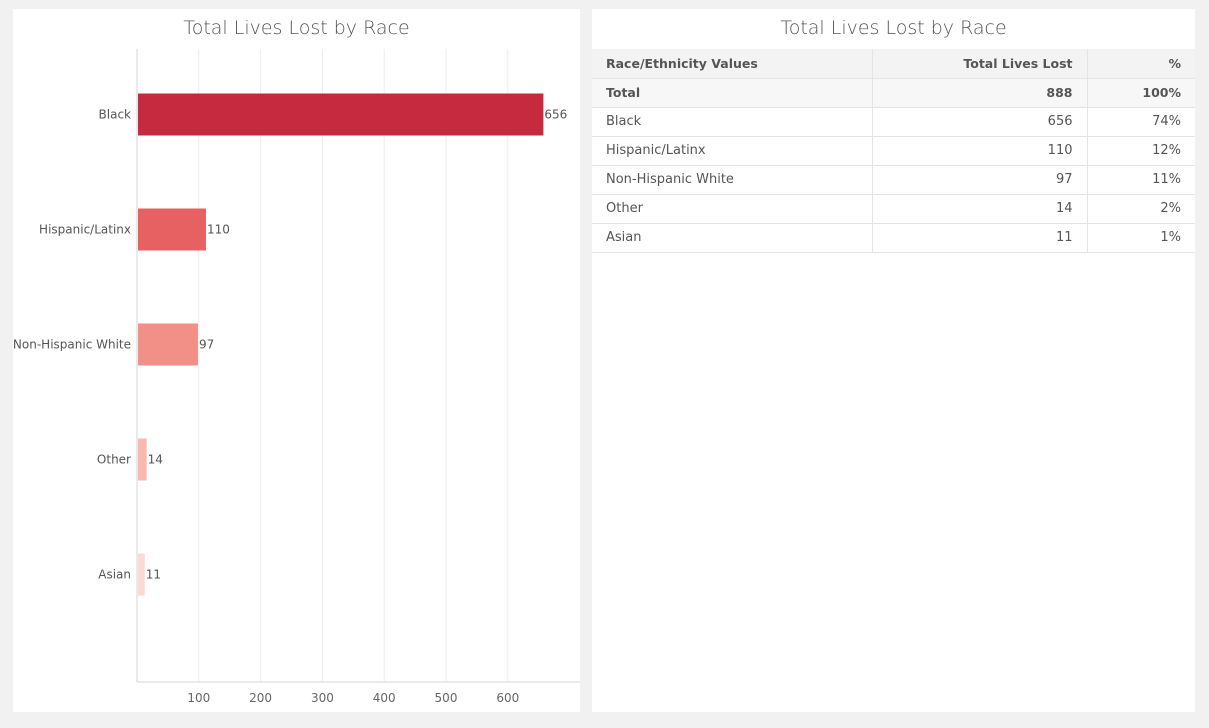  What do you see at coordinates (732, 93) in the screenshot?
I see `total-label: Total` at bounding box center [732, 93].